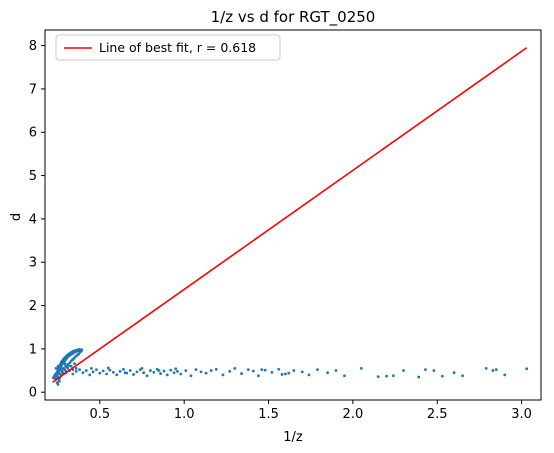 This screenshot has width=554, height=453. I want to click on y-tick-label-5: 5, so click(33, 176).